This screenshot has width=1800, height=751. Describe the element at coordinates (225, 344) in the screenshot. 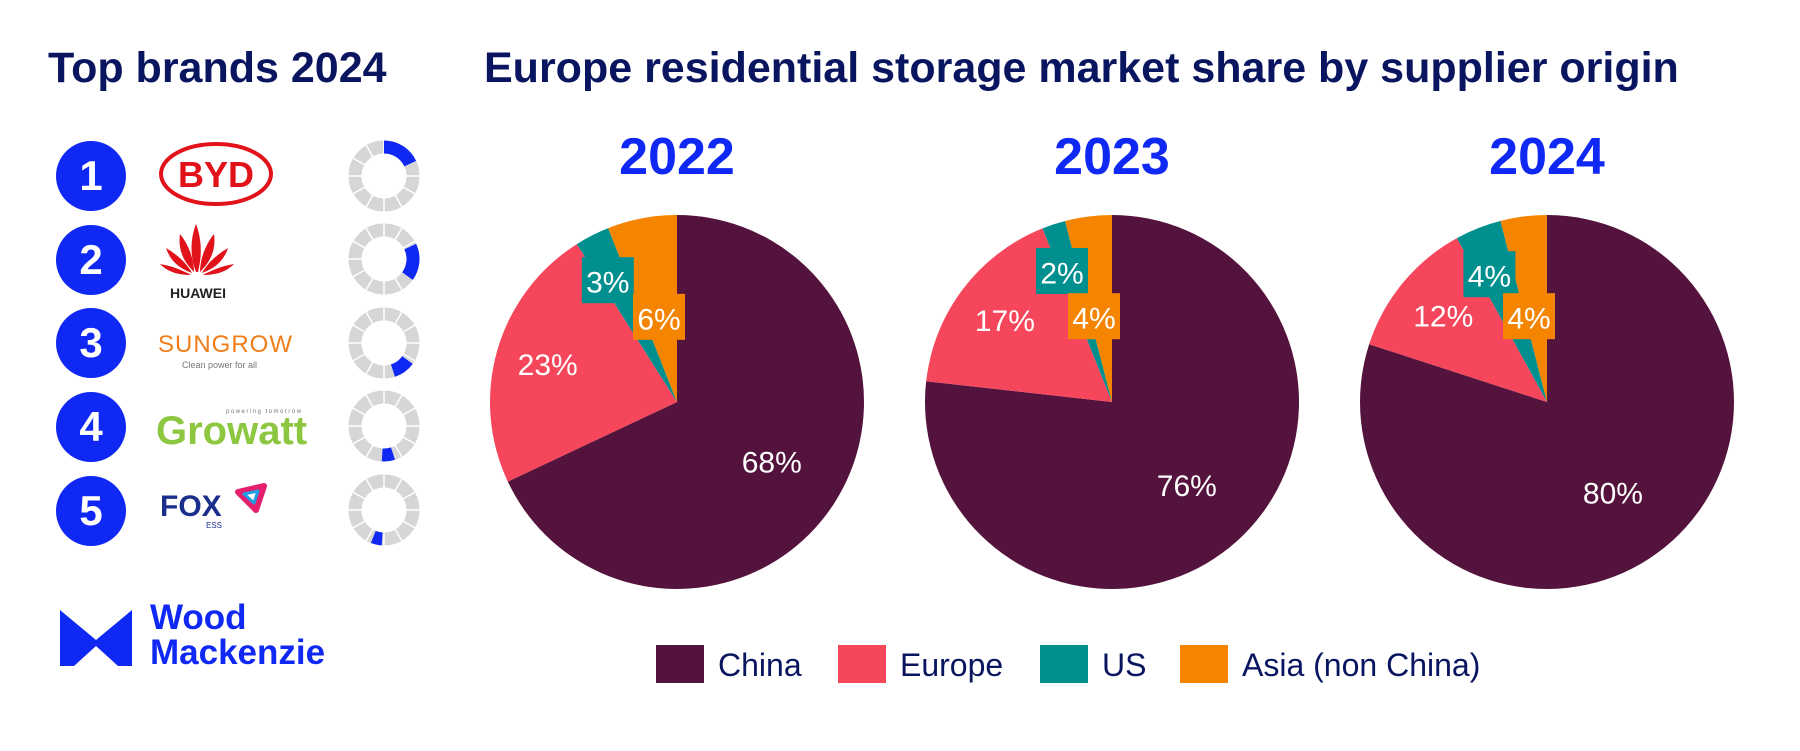

I see `sungrow-logo-text: SUNGROW` at that location.